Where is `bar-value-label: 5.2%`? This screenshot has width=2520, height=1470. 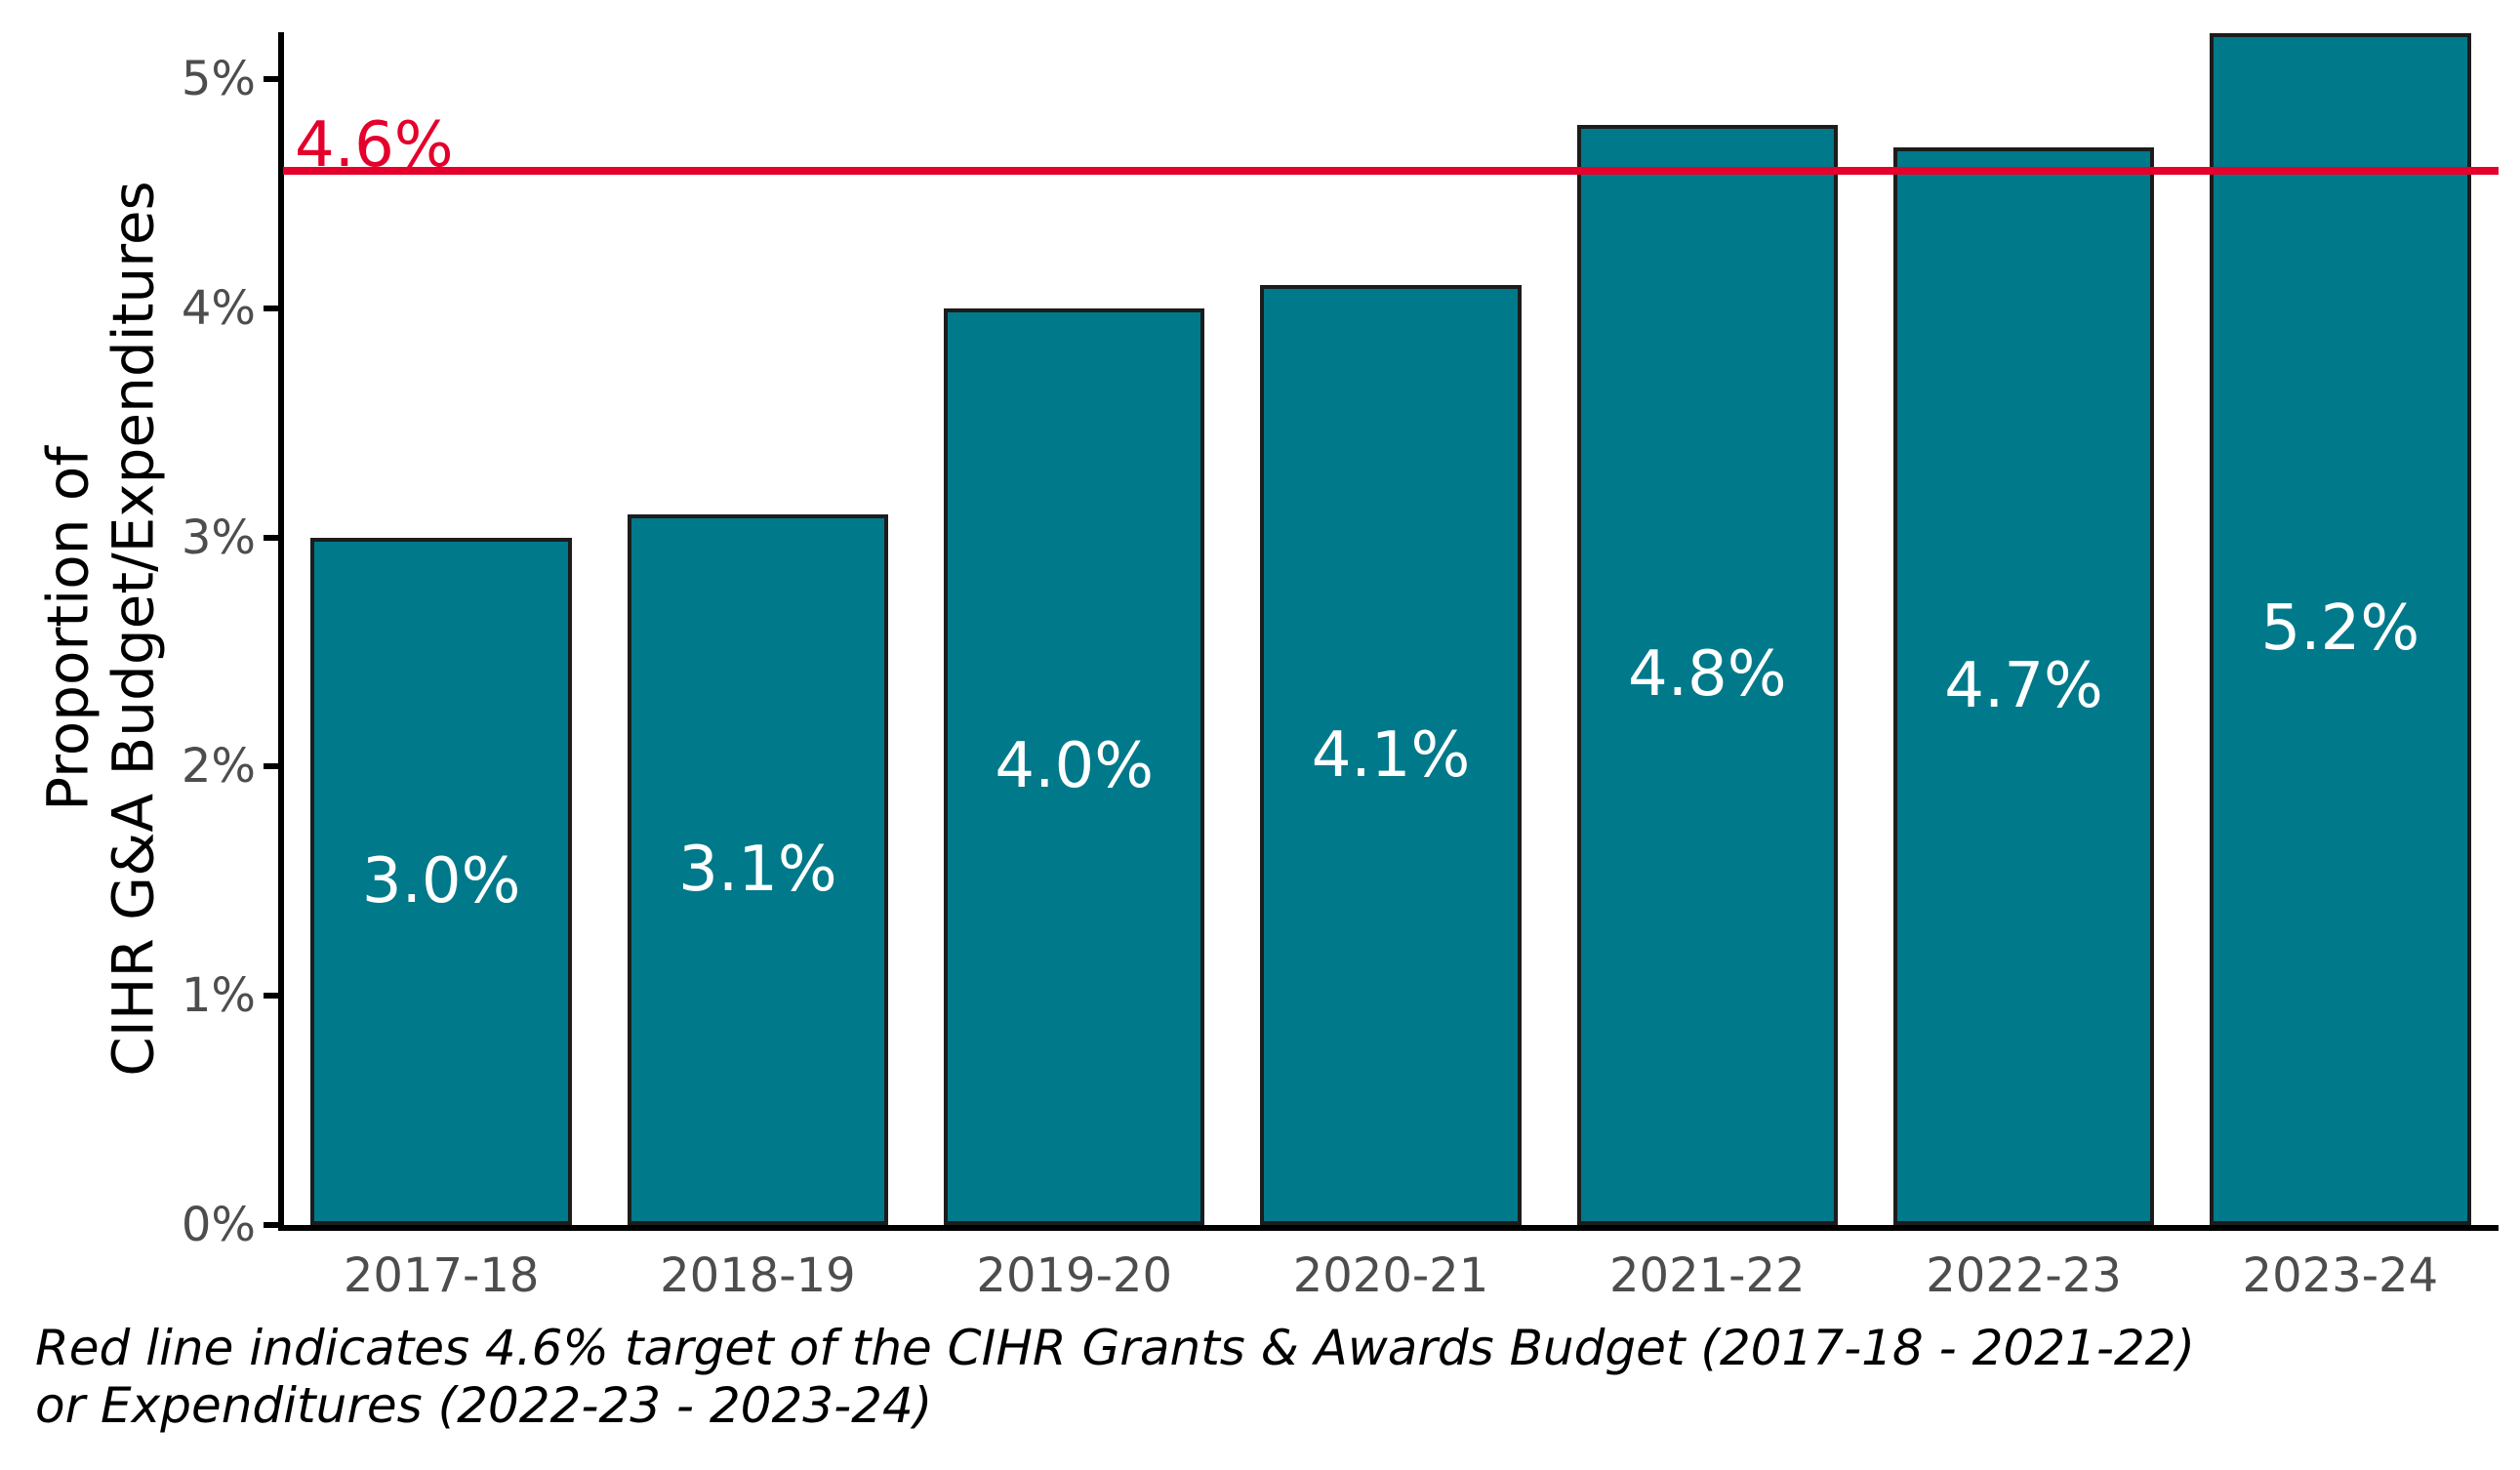
bar-value-label: 5.2% is located at coordinates (2340, 629).